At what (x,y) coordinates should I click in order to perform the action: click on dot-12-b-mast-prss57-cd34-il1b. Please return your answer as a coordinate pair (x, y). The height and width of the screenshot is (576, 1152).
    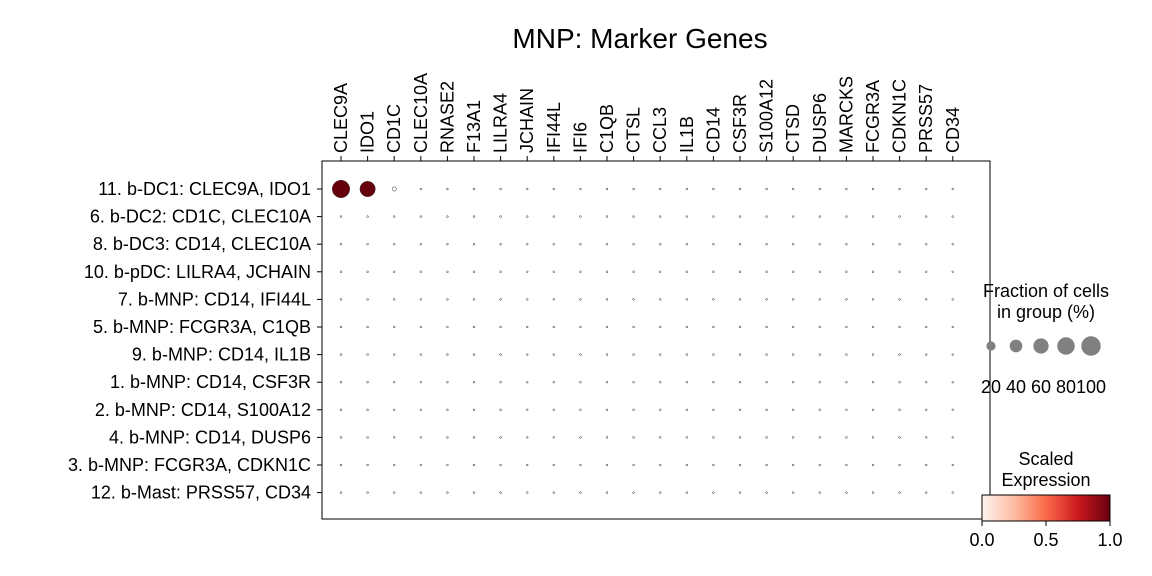
    Looking at the image, I should click on (686, 492).